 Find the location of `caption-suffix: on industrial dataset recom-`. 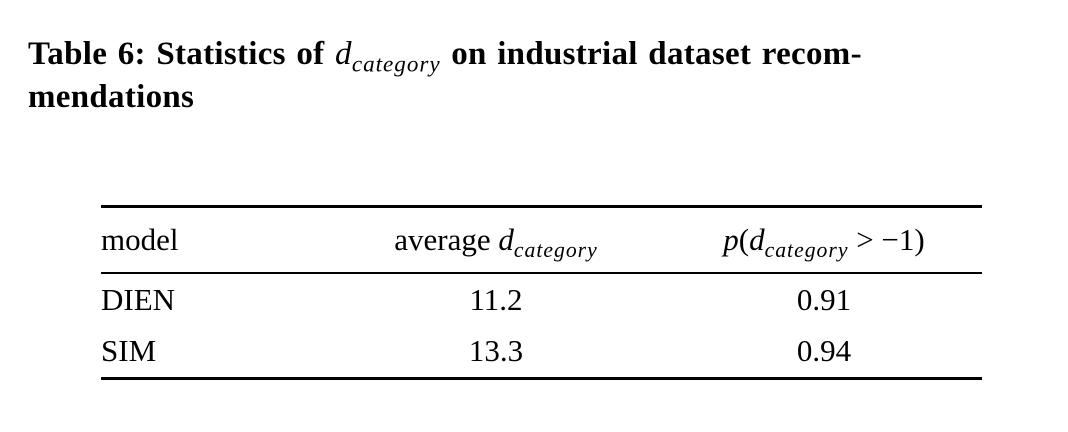

caption-suffix: on industrial dataset recom- is located at coordinates (651, 54).